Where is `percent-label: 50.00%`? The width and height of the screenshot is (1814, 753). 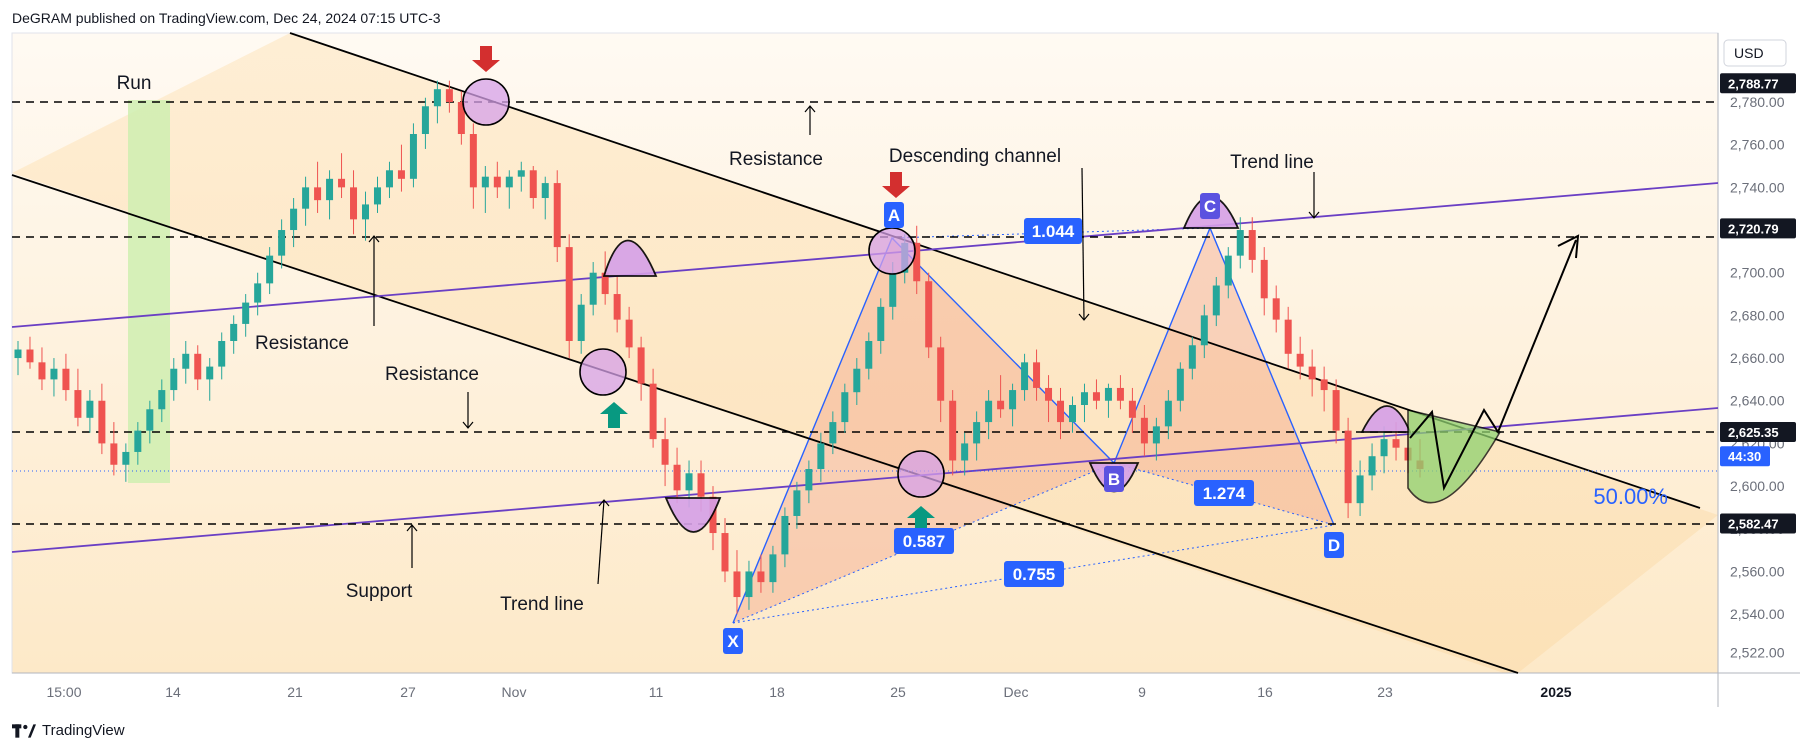
percent-label: 50.00% is located at coordinates (1630, 496).